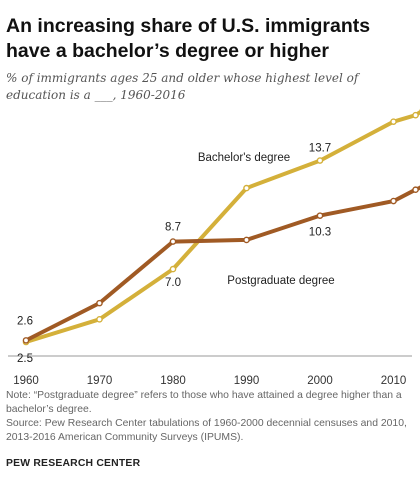 Image resolution: width=420 pixels, height=493 pixels. What do you see at coordinates (244, 158) in the screenshot?
I see `series-label-bachelors: Bachelor's degree` at bounding box center [244, 158].